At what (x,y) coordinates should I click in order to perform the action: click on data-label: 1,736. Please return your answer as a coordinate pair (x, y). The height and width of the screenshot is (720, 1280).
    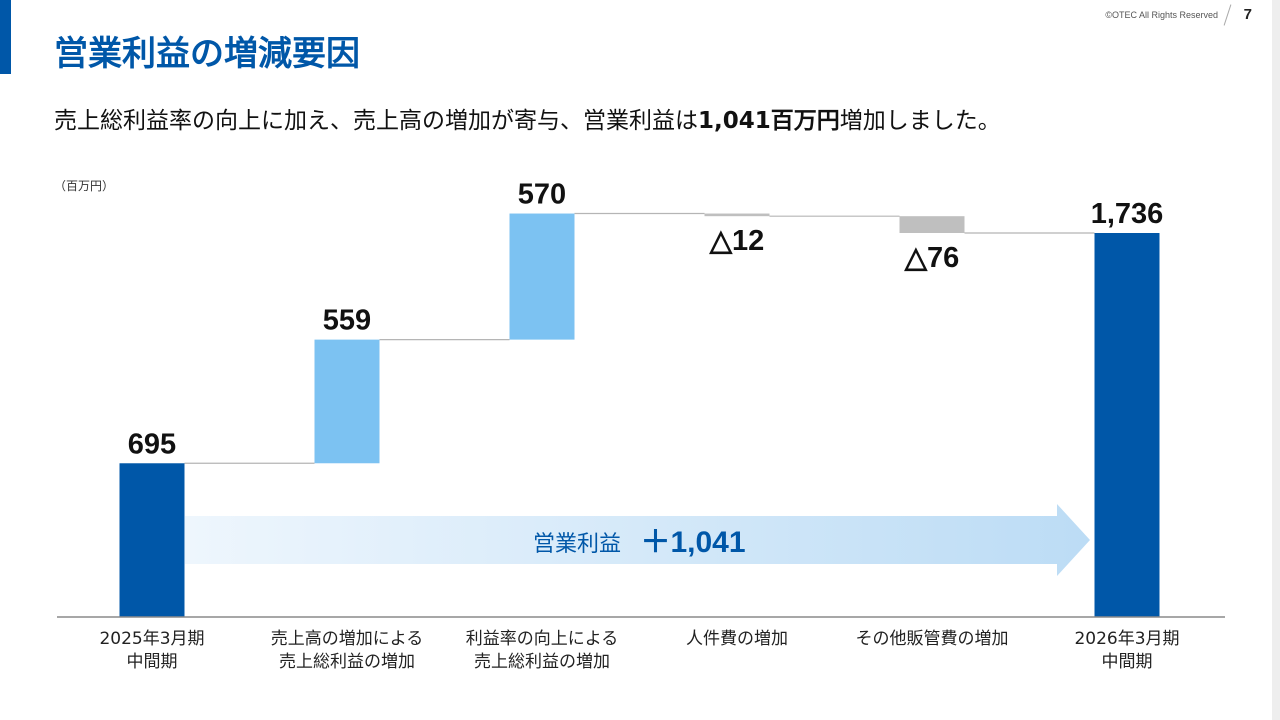
    Looking at the image, I should click on (1127, 214).